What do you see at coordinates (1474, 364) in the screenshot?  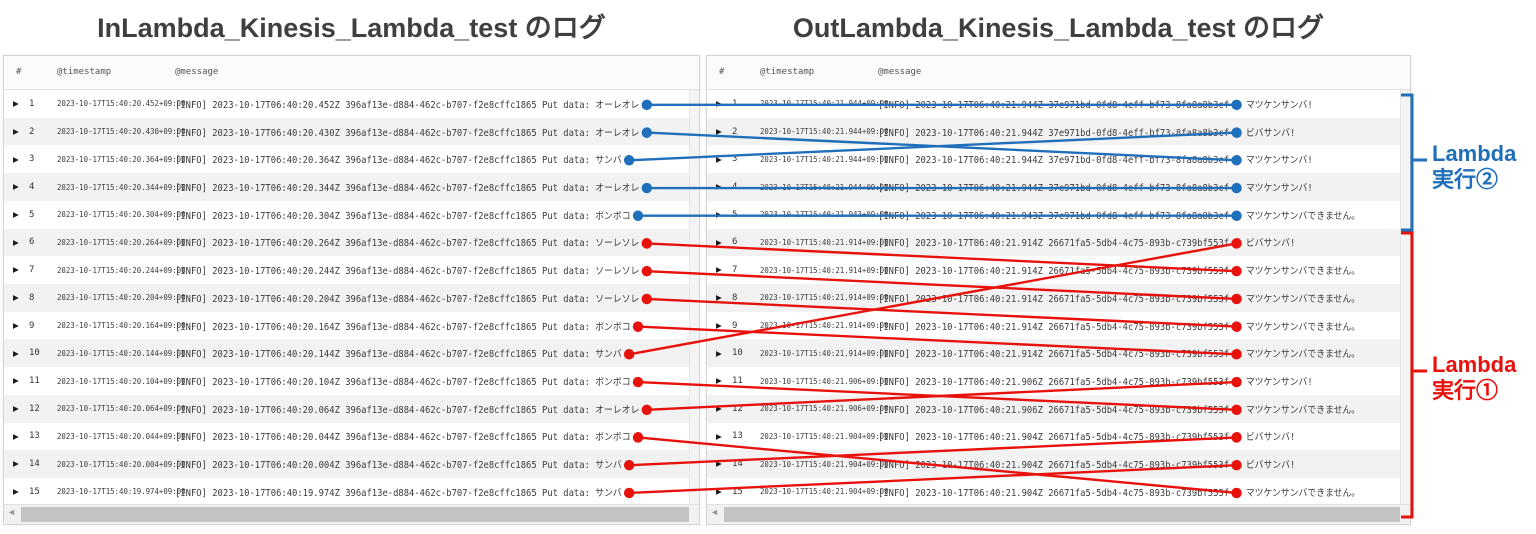 I see `lambda-execution-1-label-line1: Lambda` at bounding box center [1474, 364].